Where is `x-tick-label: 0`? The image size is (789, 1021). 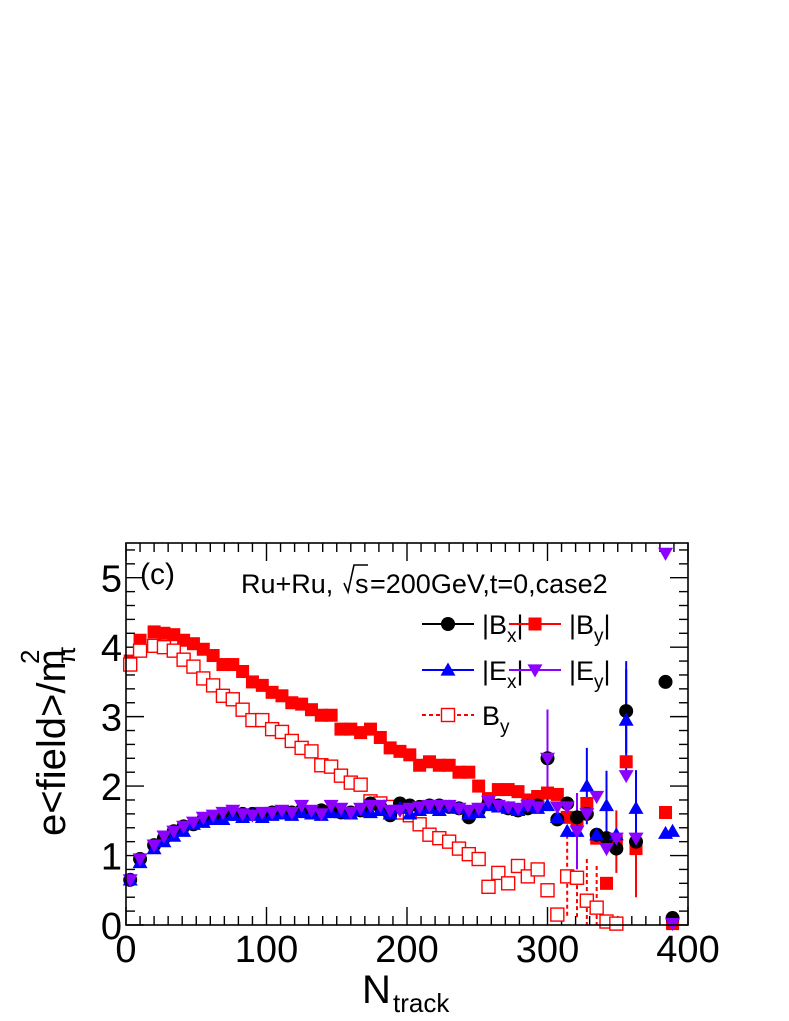
x-tick-label: 0 is located at coordinates (125, 950).